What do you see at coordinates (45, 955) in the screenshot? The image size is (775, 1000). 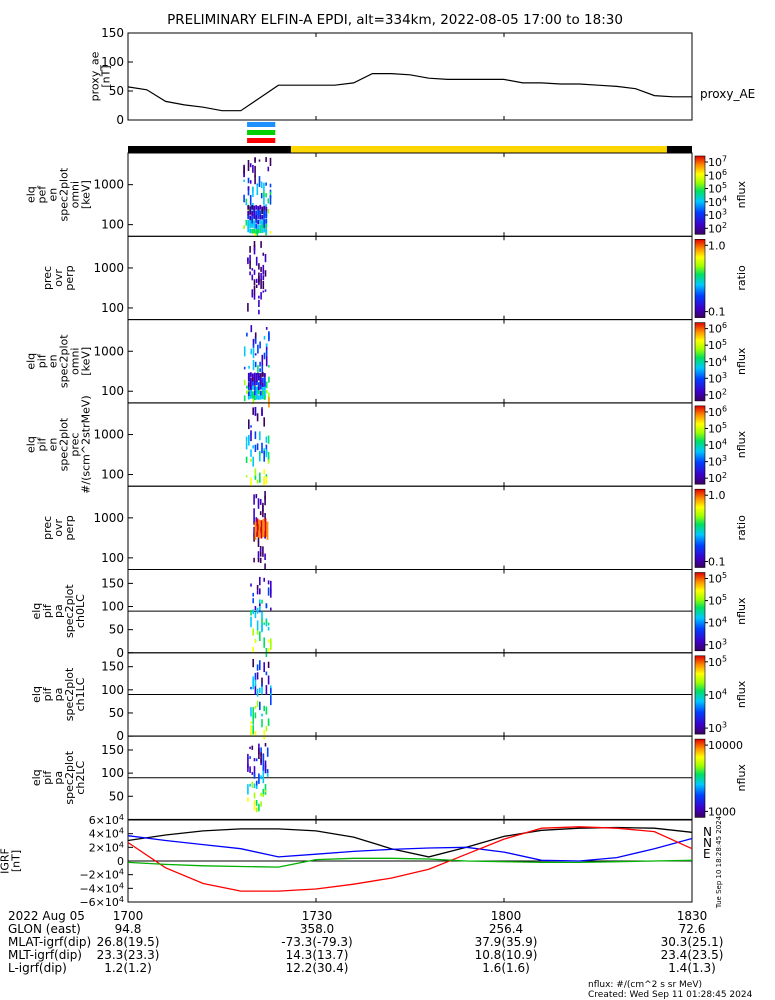 I see `row-label: MLT-igrf(dip)` at bounding box center [45, 955].